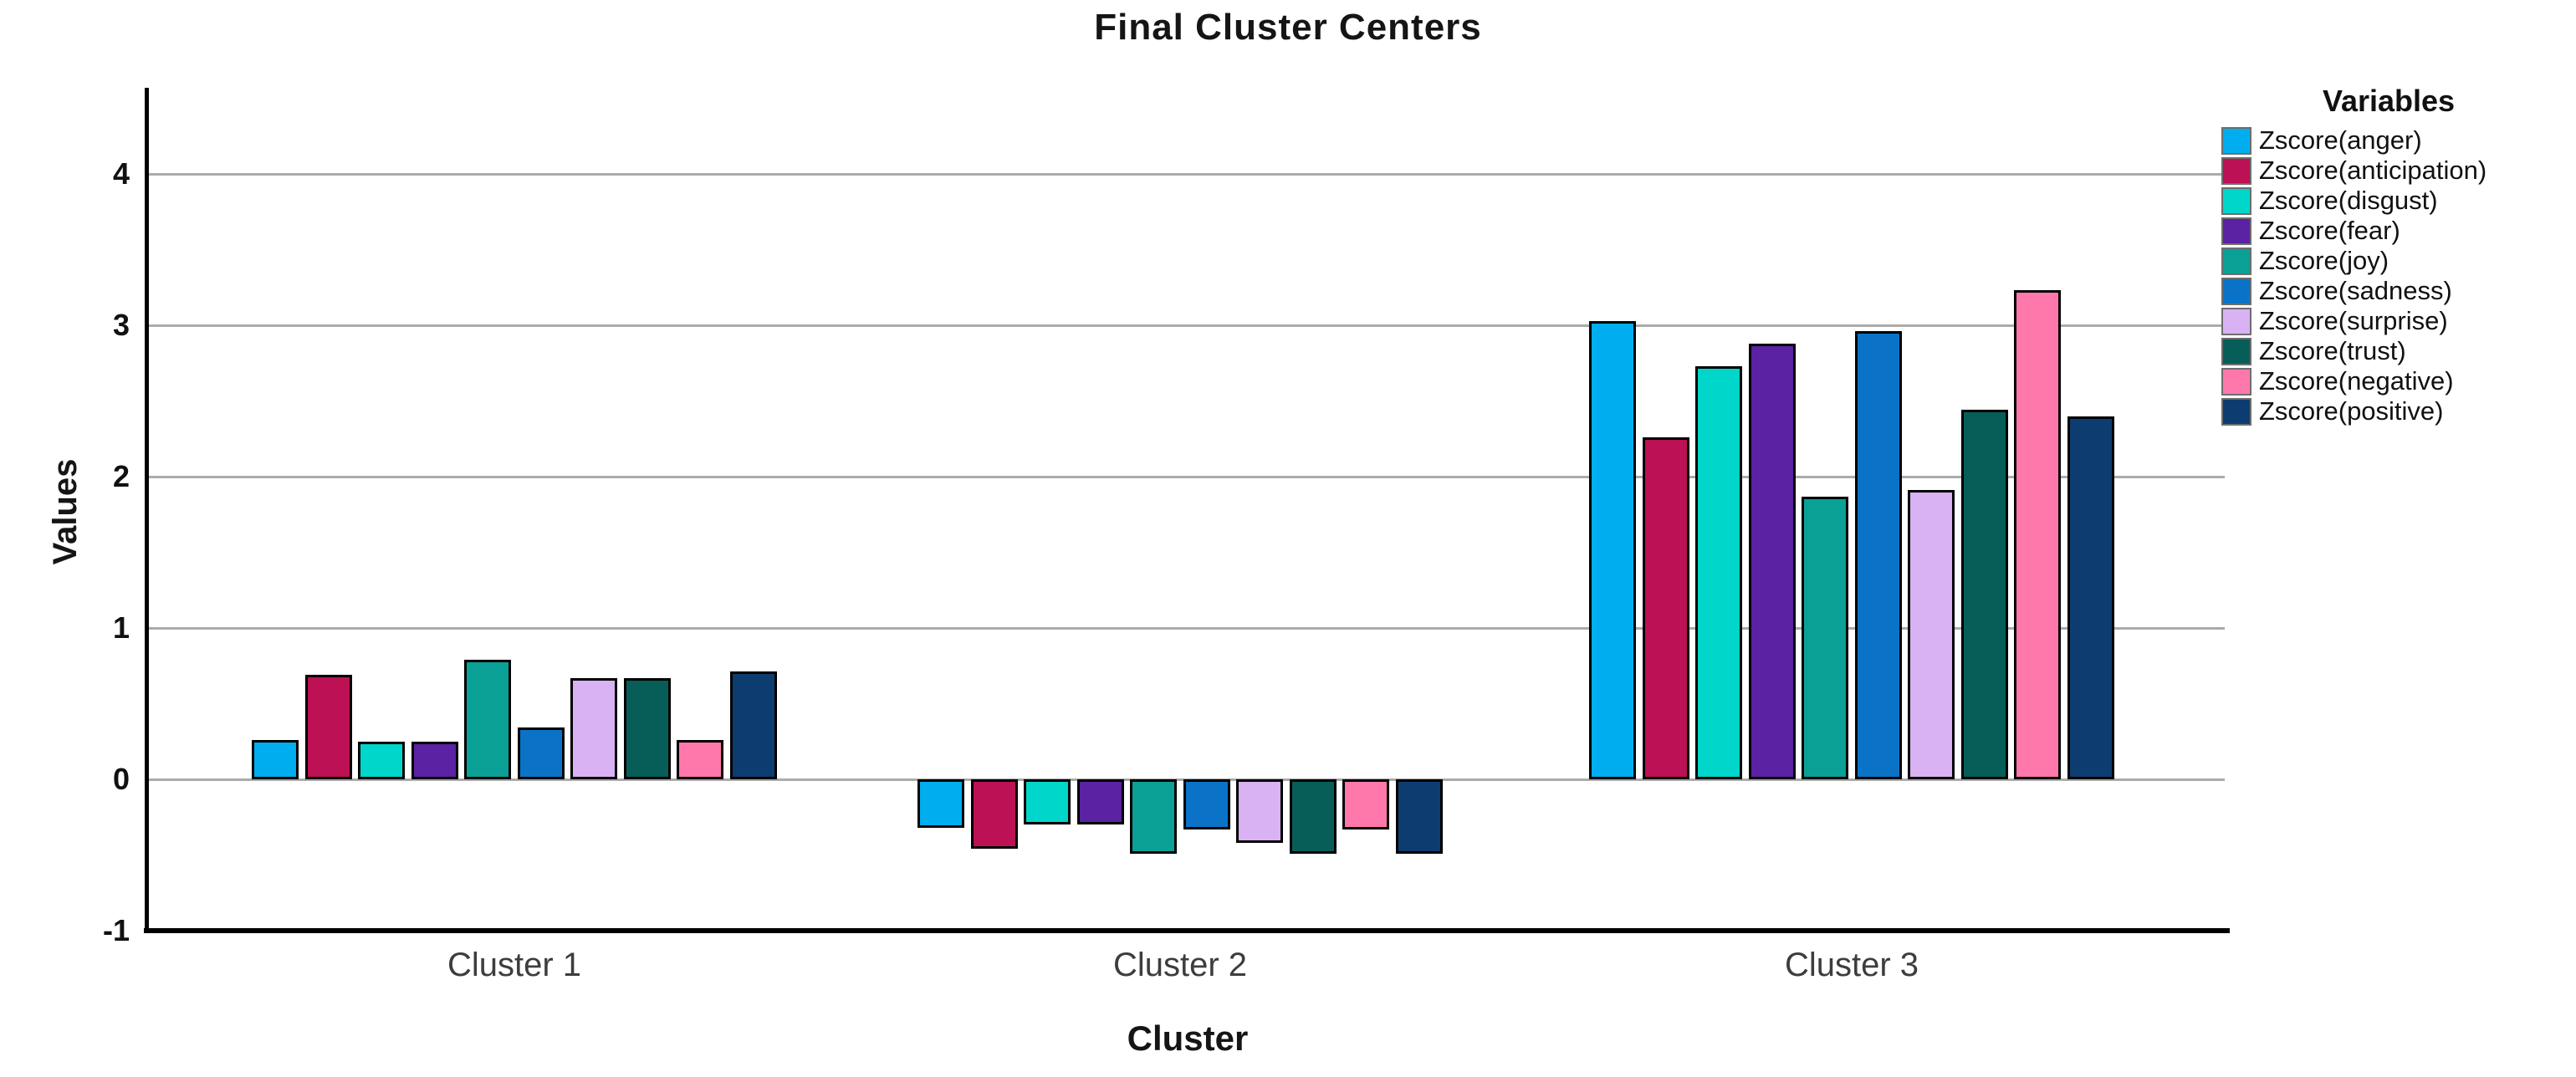 The height and width of the screenshot is (1077, 2576). I want to click on chart-title: Final Cluster Centers, so click(1288, 27).